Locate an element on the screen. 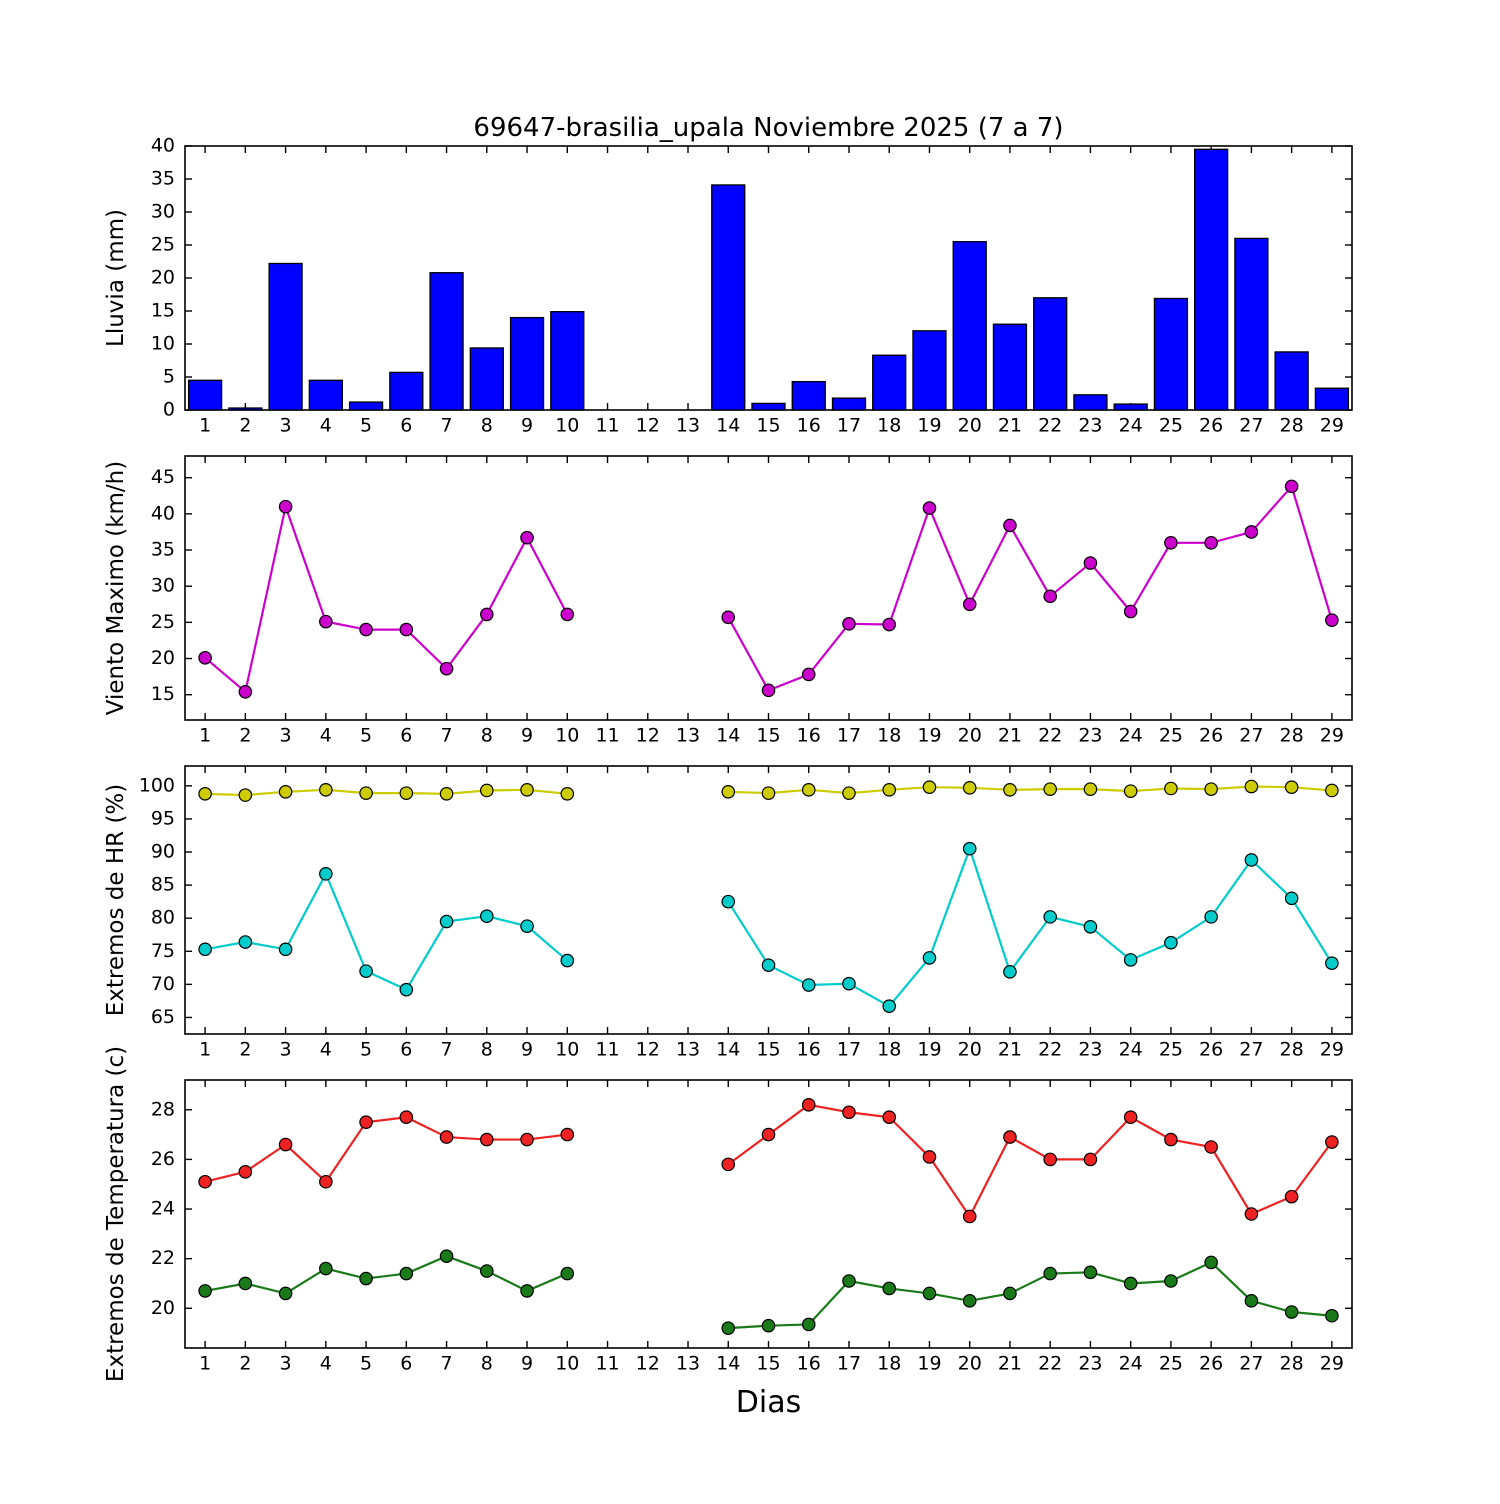  ytick-label-rain-6: 30 is located at coordinates (163, 212).